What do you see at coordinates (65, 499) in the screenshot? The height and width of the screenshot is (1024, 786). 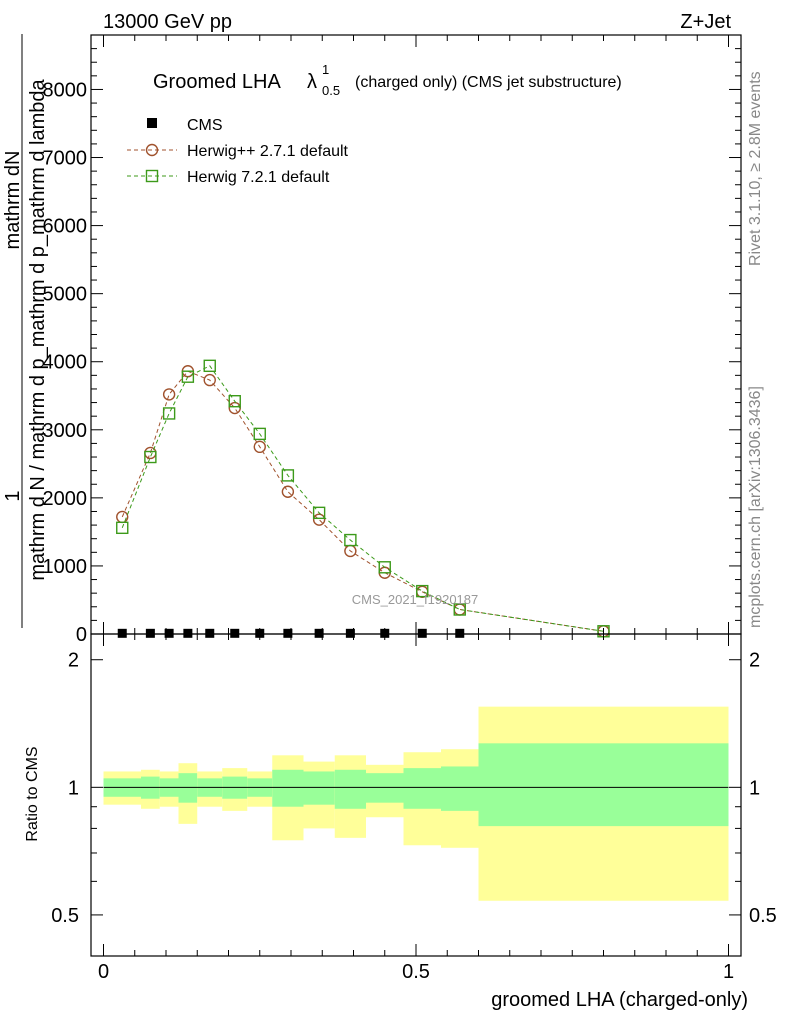 I see `main-y-tick-label: 2000` at bounding box center [65, 499].